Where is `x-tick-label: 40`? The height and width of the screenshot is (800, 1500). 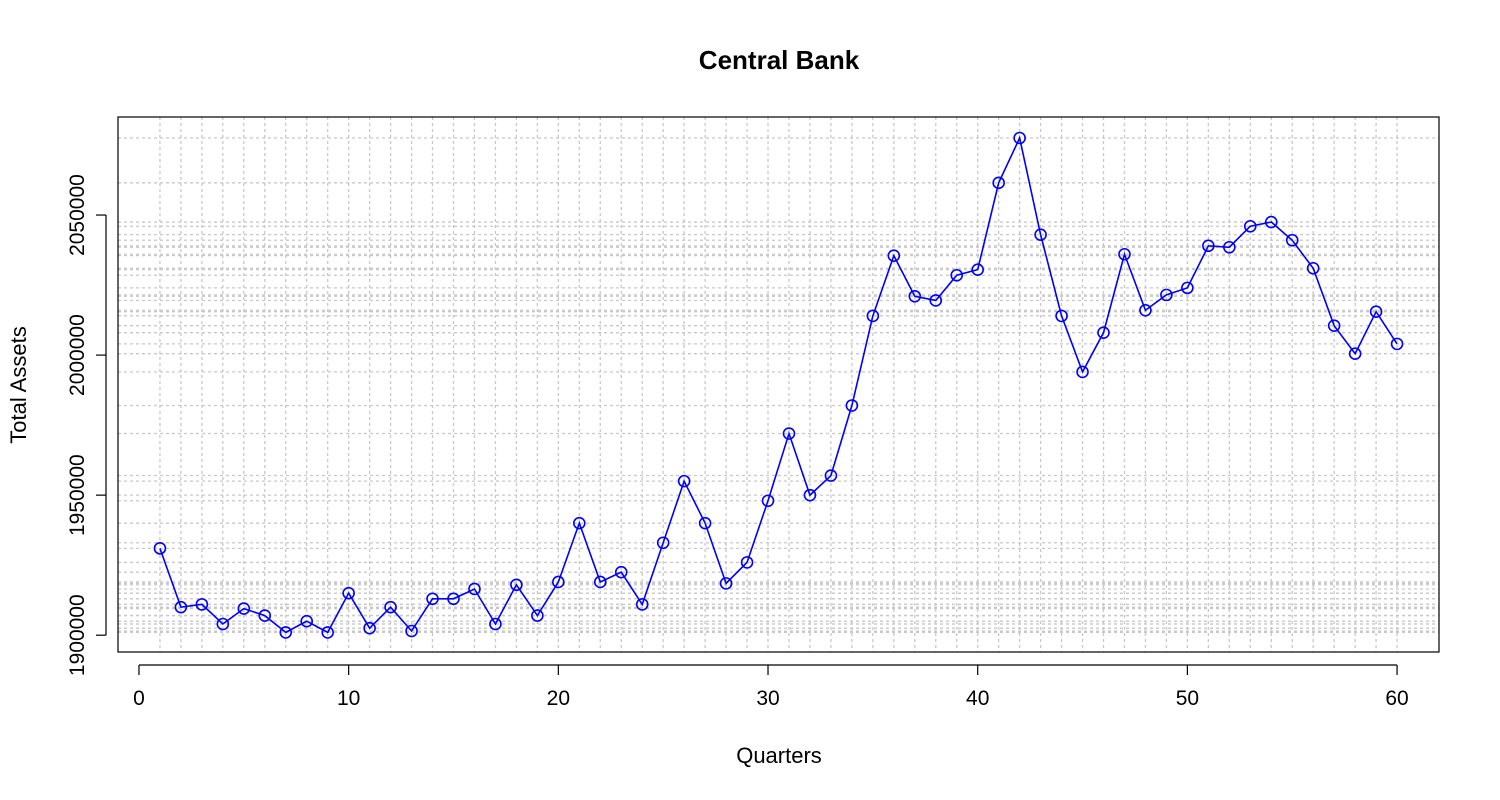 x-tick-label: 40 is located at coordinates (977, 698).